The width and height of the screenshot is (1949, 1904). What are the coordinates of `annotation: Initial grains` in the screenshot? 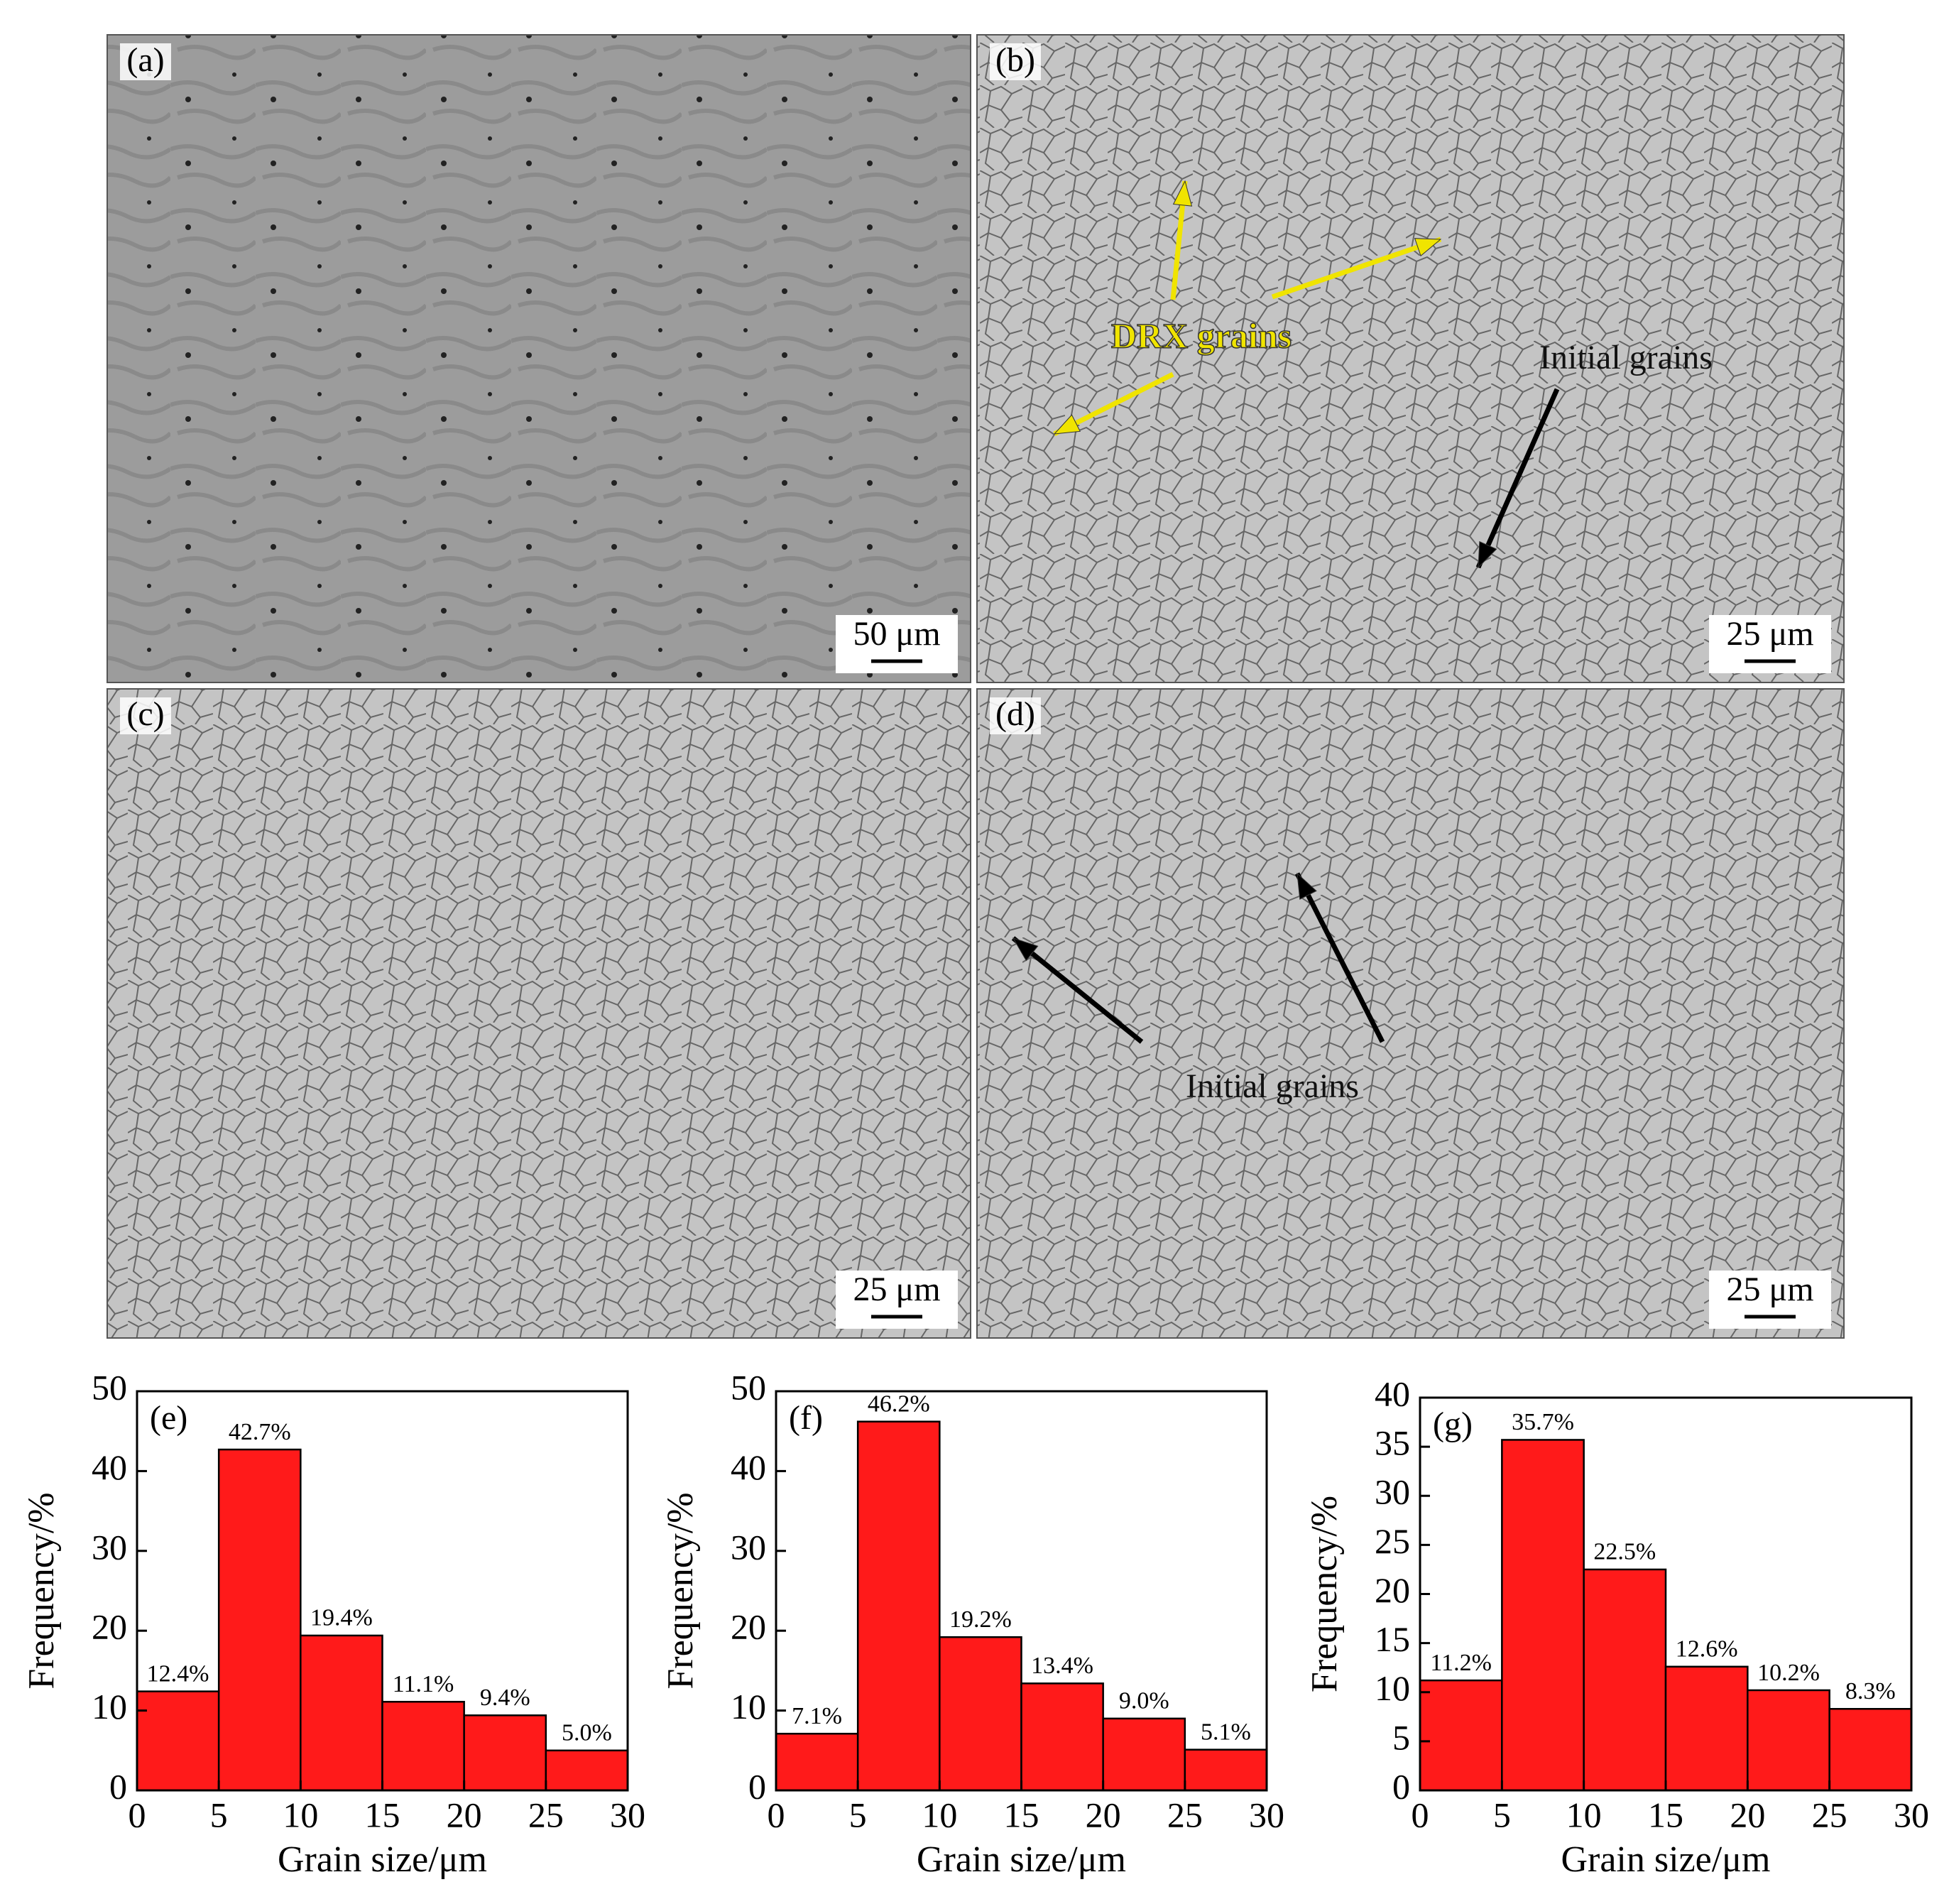 It's located at (1272, 1086).